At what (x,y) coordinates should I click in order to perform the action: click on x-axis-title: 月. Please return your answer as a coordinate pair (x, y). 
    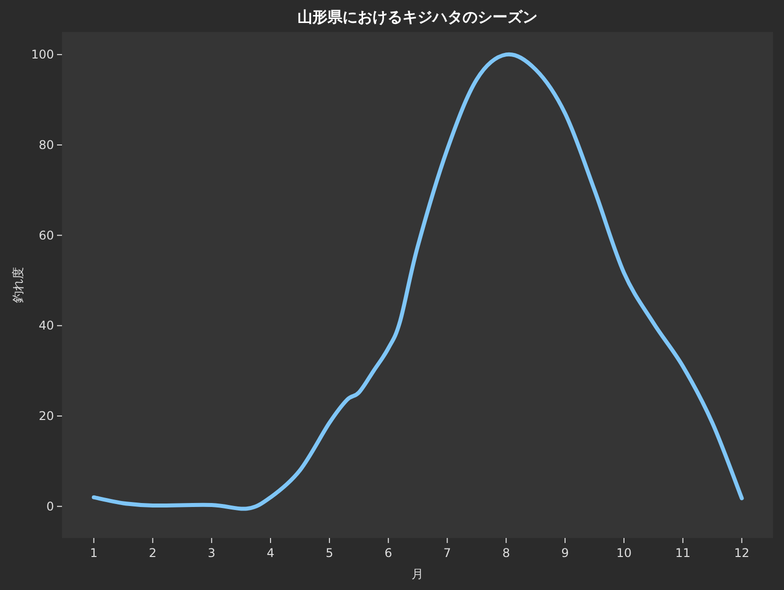
    Looking at the image, I should click on (418, 574).